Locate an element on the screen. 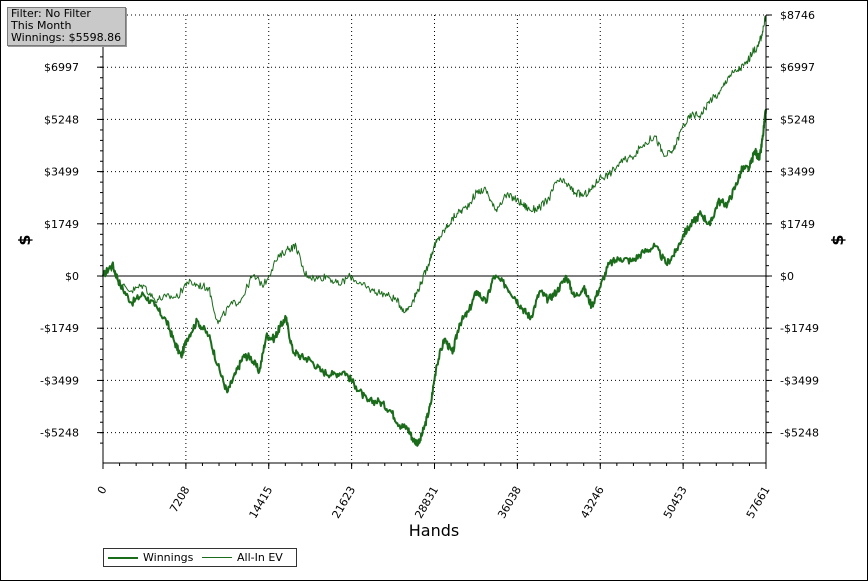  y-axis-title-right: $ is located at coordinates (837, 239).